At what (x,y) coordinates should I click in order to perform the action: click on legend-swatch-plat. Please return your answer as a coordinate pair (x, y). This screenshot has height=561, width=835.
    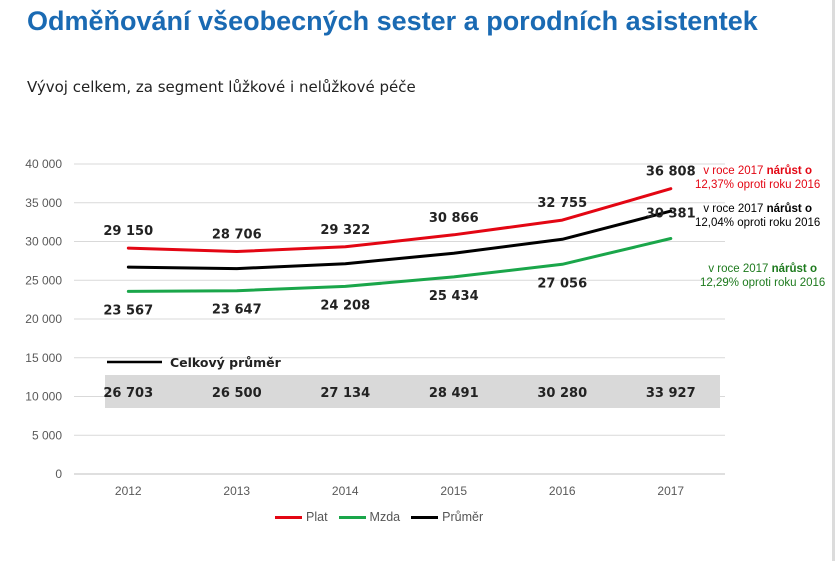
    Looking at the image, I should click on (288, 517).